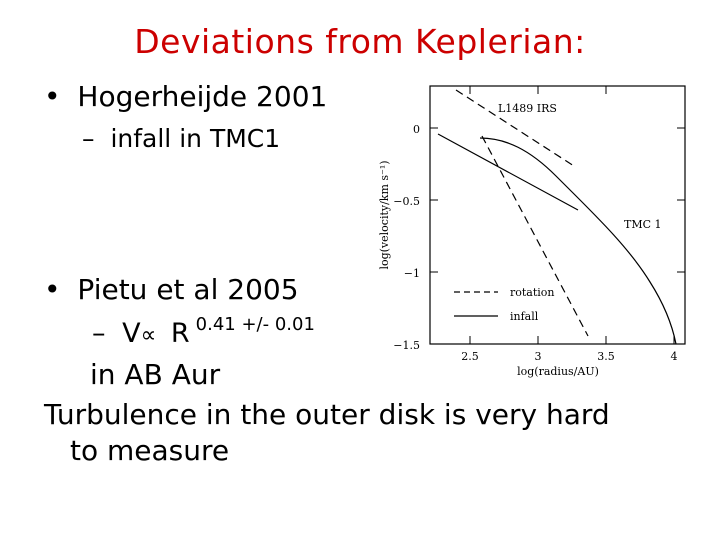 This screenshot has width=720, height=540. I want to click on slide-title: Deviations from Keplerian:, so click(360, 41).